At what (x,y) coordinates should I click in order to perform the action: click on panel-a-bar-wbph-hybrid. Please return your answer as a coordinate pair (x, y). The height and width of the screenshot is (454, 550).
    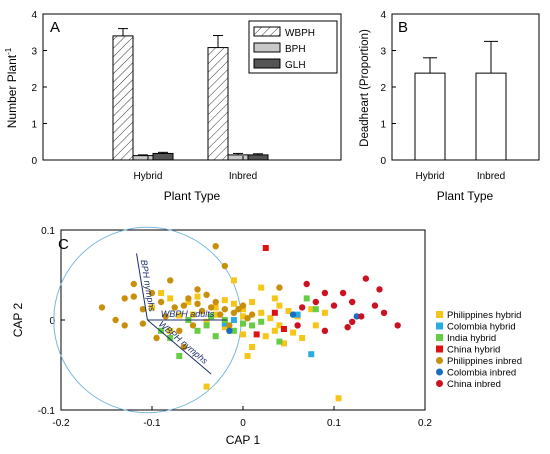
    Looking at the image, I should click on (123, 98).